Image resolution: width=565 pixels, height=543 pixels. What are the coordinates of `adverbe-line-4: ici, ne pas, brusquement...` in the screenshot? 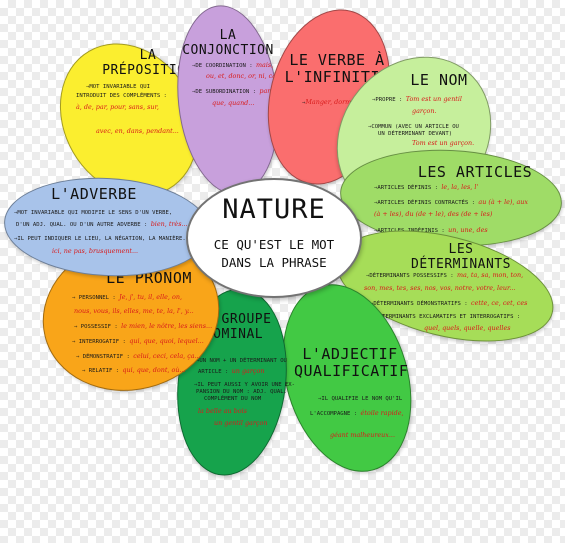 It's located at (95, 251).